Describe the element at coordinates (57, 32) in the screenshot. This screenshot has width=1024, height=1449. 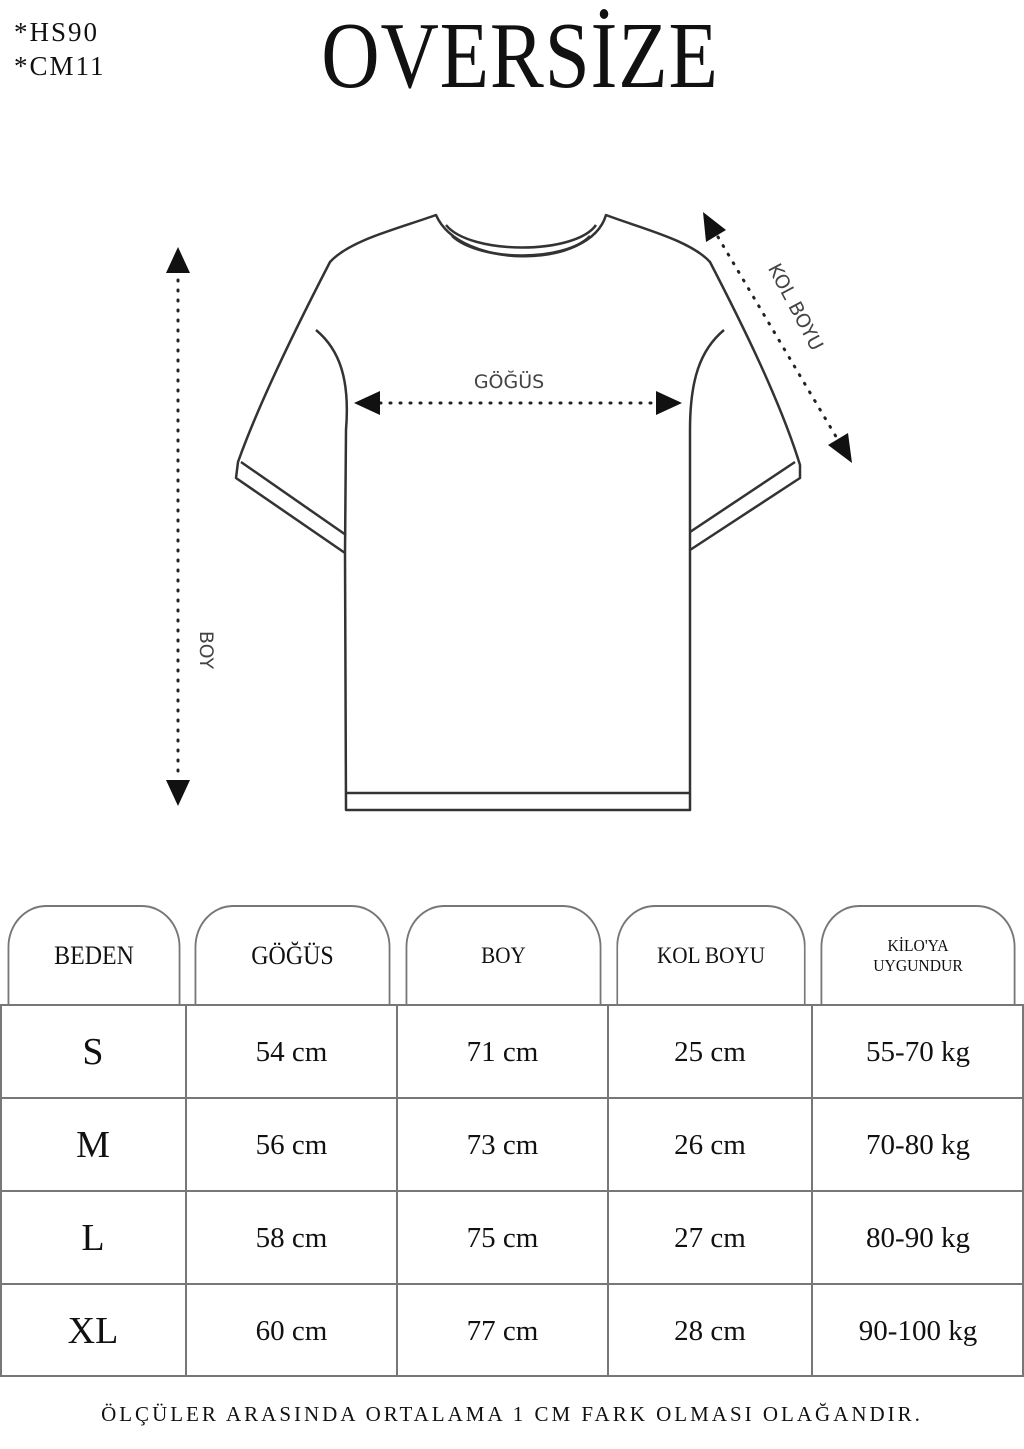
I see `product-code-1: *HS90` at that location.